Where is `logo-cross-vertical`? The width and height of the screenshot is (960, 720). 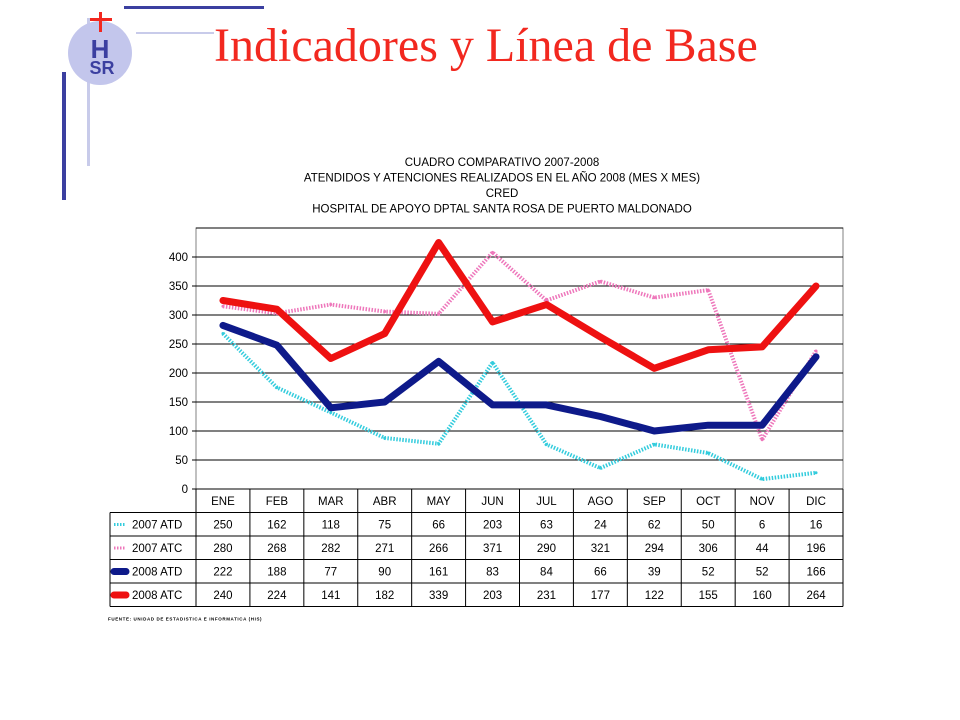
logo-cross-vertical is located at coordinates (100, 22).